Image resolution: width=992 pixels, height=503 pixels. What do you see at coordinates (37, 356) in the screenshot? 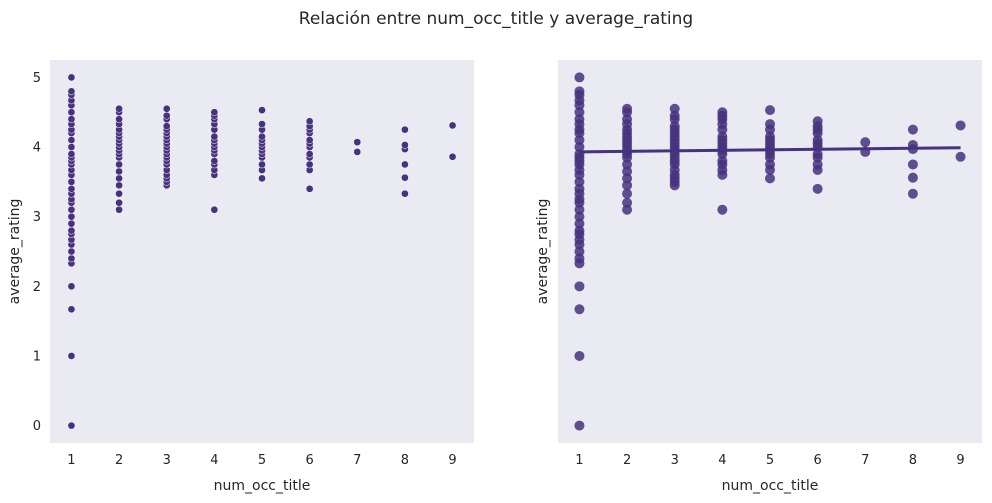
I see `y-tick-label: 1` at bounding box center [37, 356].